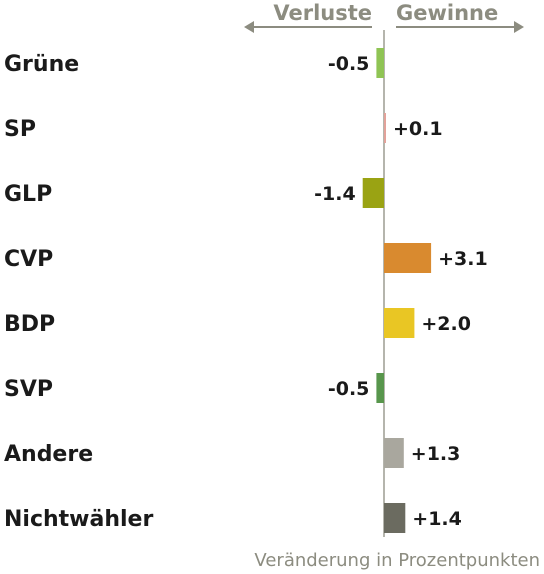 The image size is (544, 574). What do you see at coordinates (233, 518) in the screenshot?
I see `bar-row-nichtwahler: Nichtwähler +1.4` at bounding box center [233, 518].